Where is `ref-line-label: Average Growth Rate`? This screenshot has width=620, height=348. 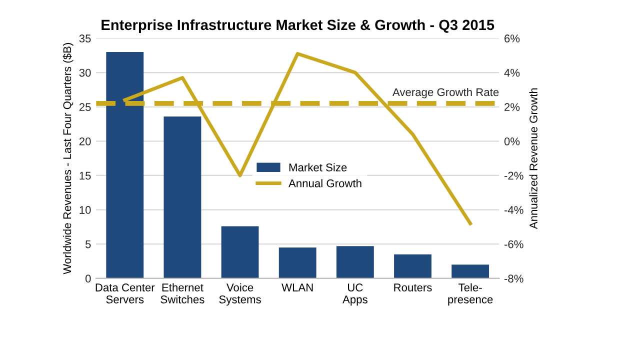 ref-line-label: Average Growth Rate is located at coordinates (445, 93).